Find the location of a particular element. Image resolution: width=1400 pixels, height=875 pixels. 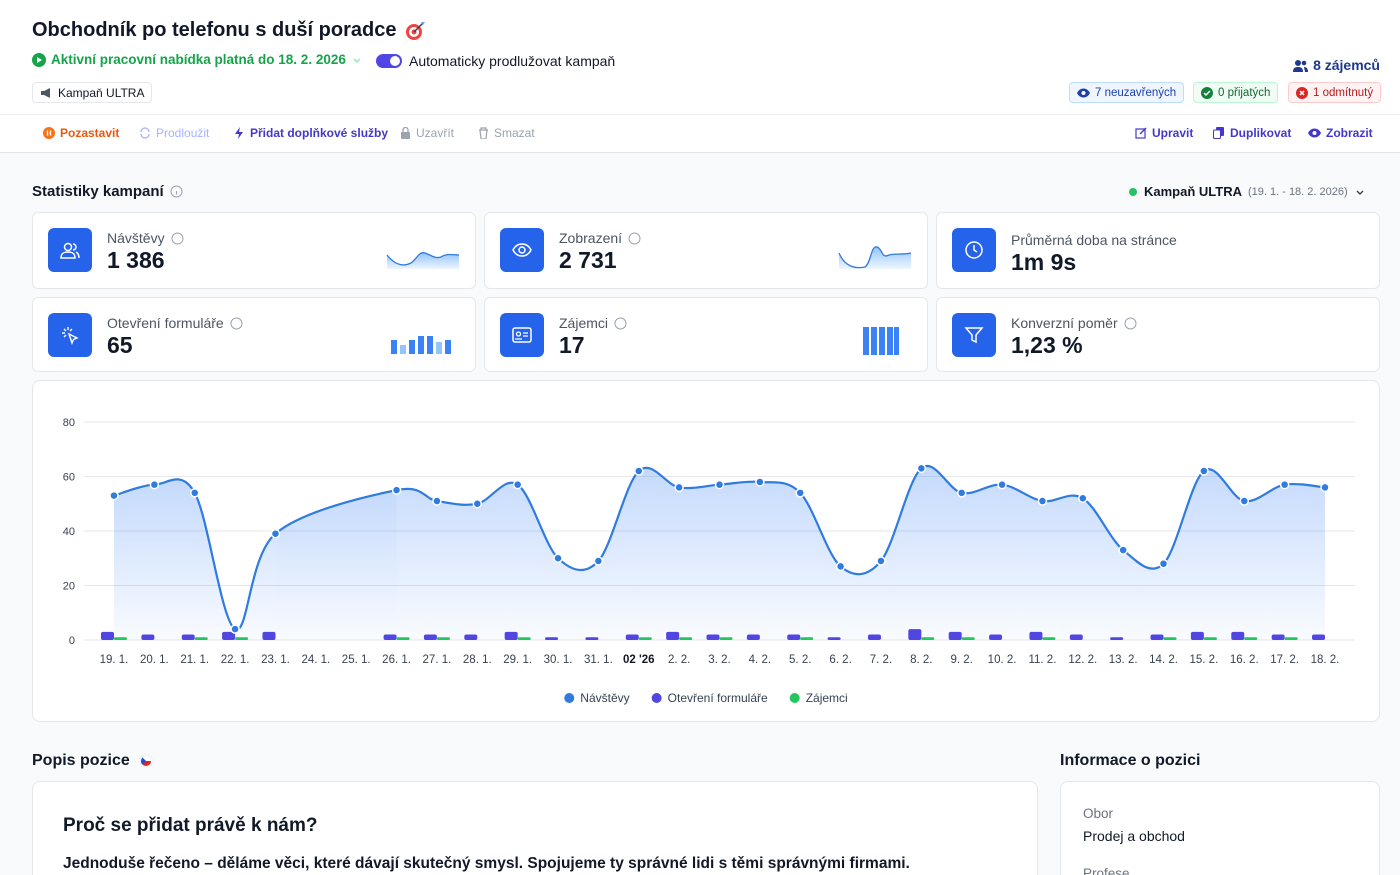

stat-label: Otevření formuláře is located at coordinates (175, 323).